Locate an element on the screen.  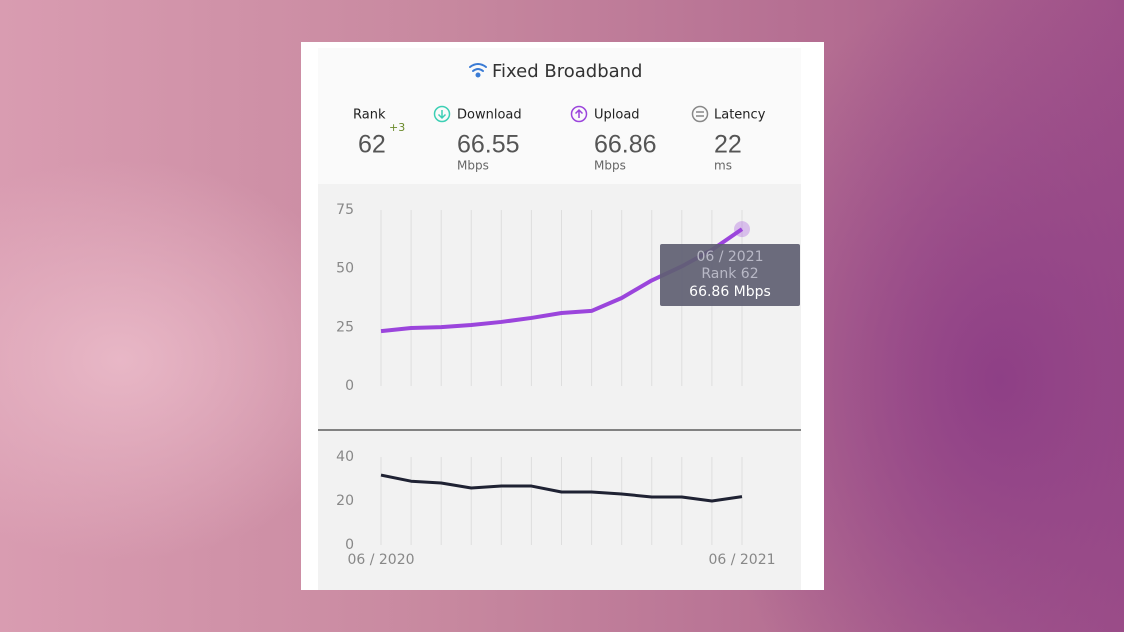
x-tick-label: 06 / 2021 is located at coordinates (741, 560).